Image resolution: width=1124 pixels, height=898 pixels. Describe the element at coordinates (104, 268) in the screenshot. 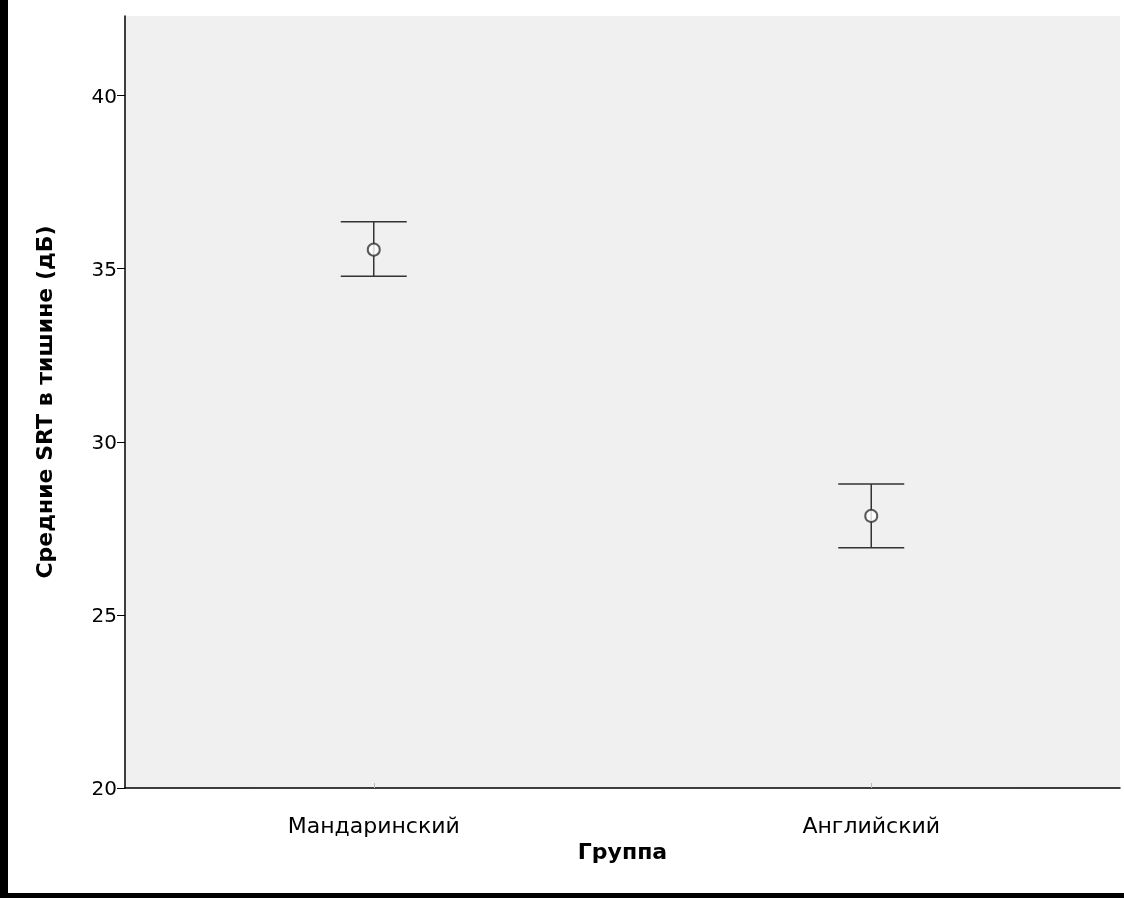

I see `y-tick-label: 35` at that location.